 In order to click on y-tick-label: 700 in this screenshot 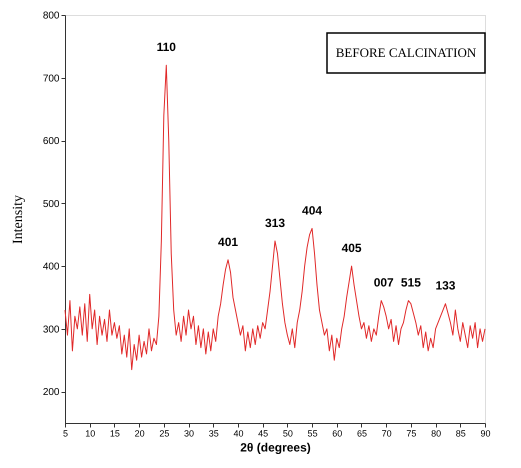, I will do `click(51, 78)`.